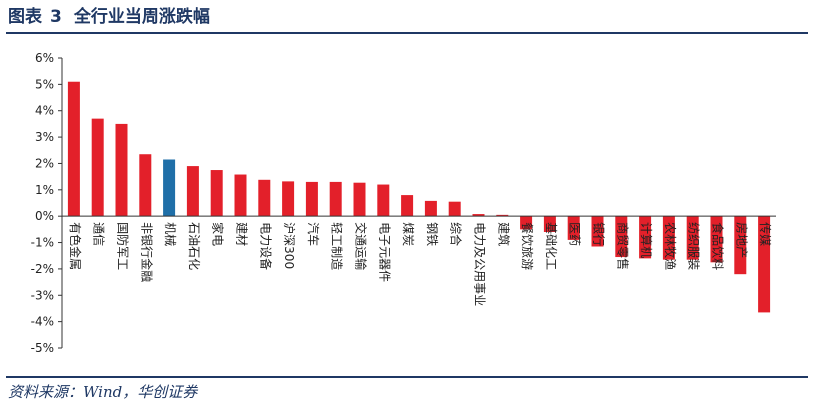 Image resolution: width=814 pixels, height=408 pixels. Describe the element at coordinates (44, 190) in the screenshot. I see `y-tick-label: 1%` at that location.